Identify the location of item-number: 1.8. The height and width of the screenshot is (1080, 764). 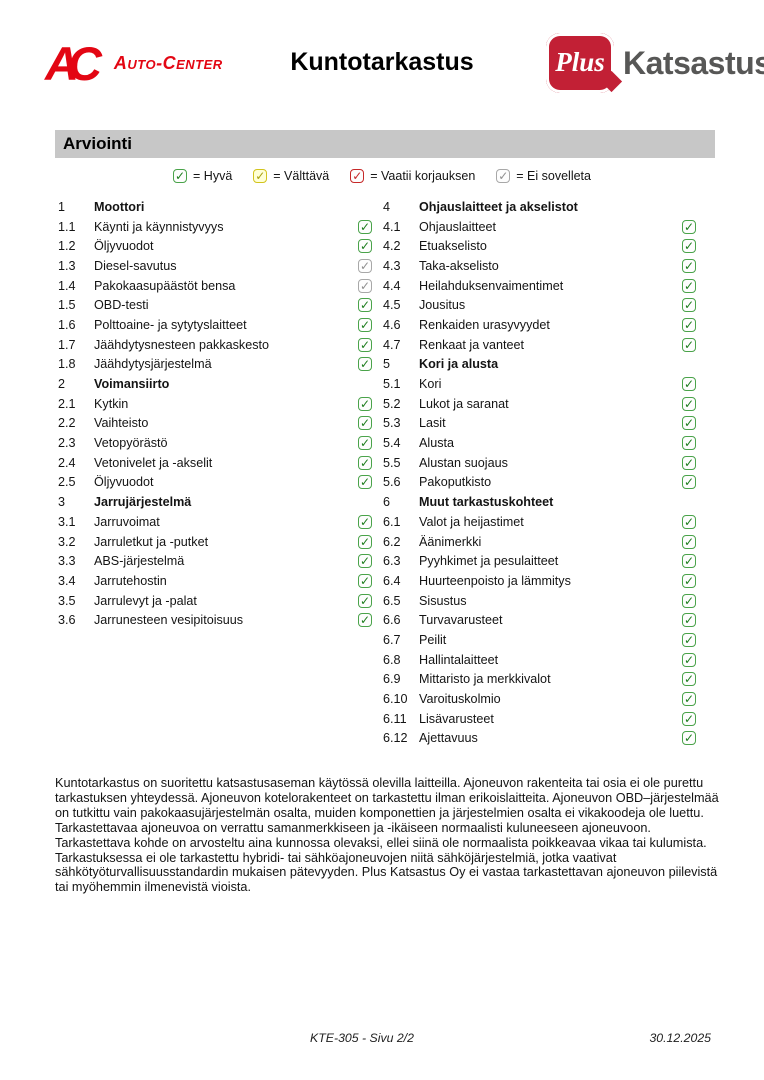
(67, 364).